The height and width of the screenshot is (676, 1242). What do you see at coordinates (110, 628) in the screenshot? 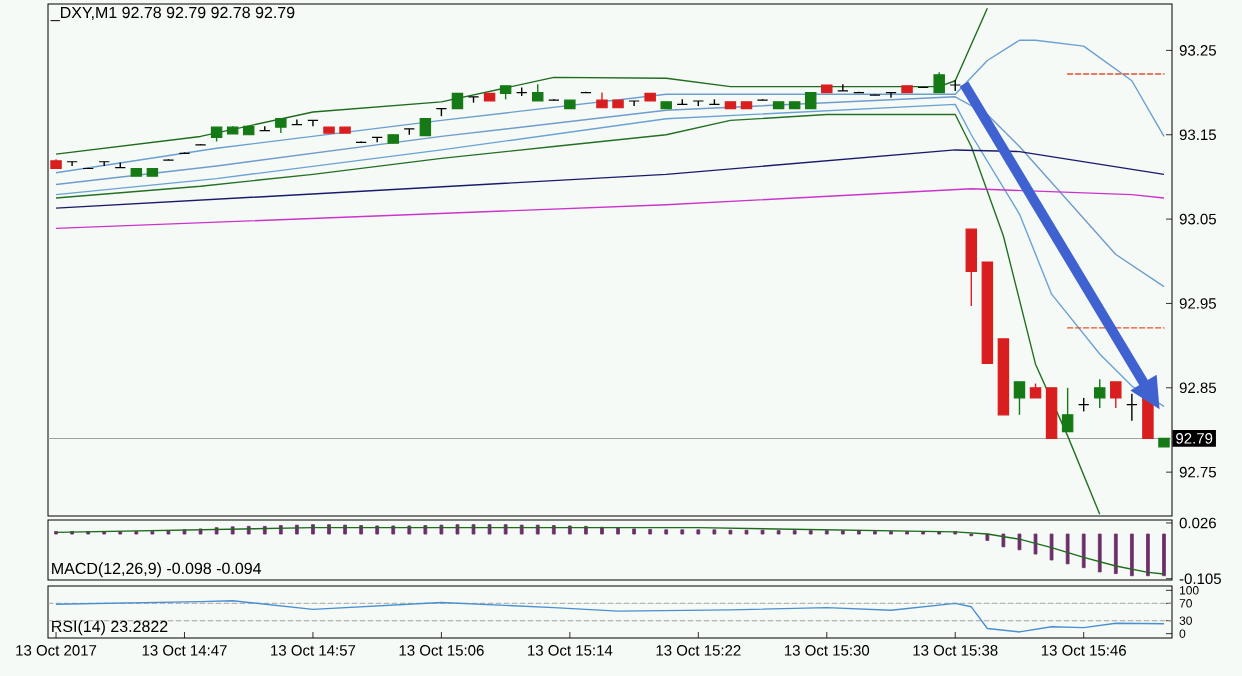
I see `text: RSI(14) 23.2822` at bounding box center [110, 628].